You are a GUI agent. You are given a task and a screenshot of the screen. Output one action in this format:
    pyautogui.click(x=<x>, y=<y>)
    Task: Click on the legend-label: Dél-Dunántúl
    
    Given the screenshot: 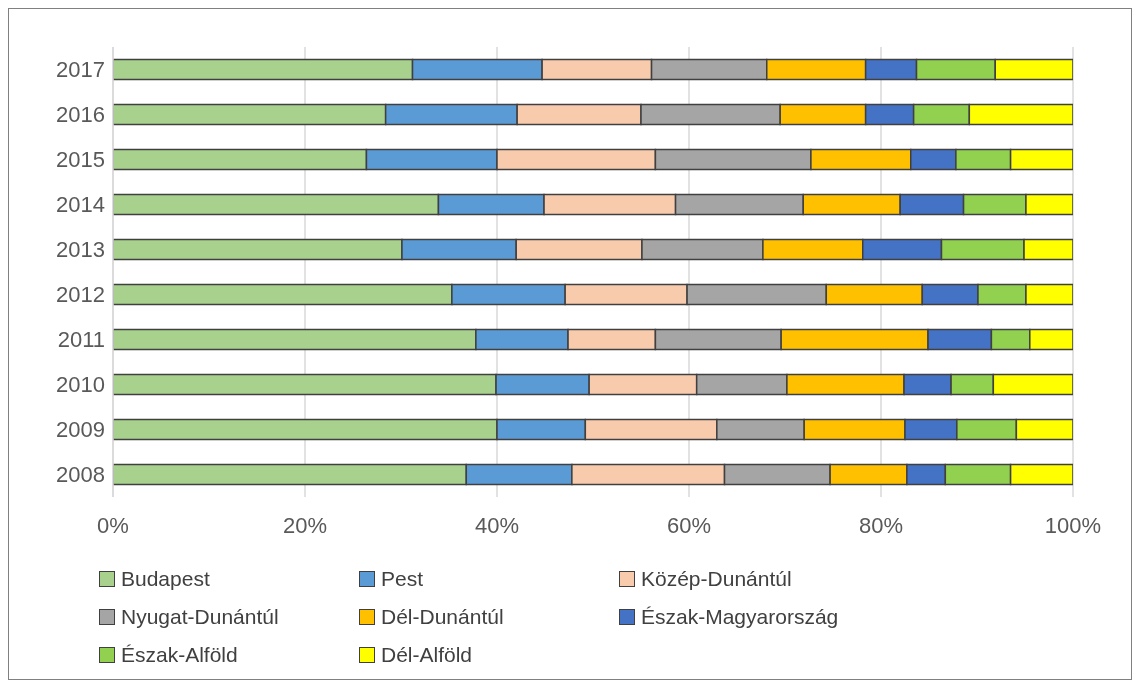 What is the action you would take?
    pyautogui.click(x=442, y=617)
    